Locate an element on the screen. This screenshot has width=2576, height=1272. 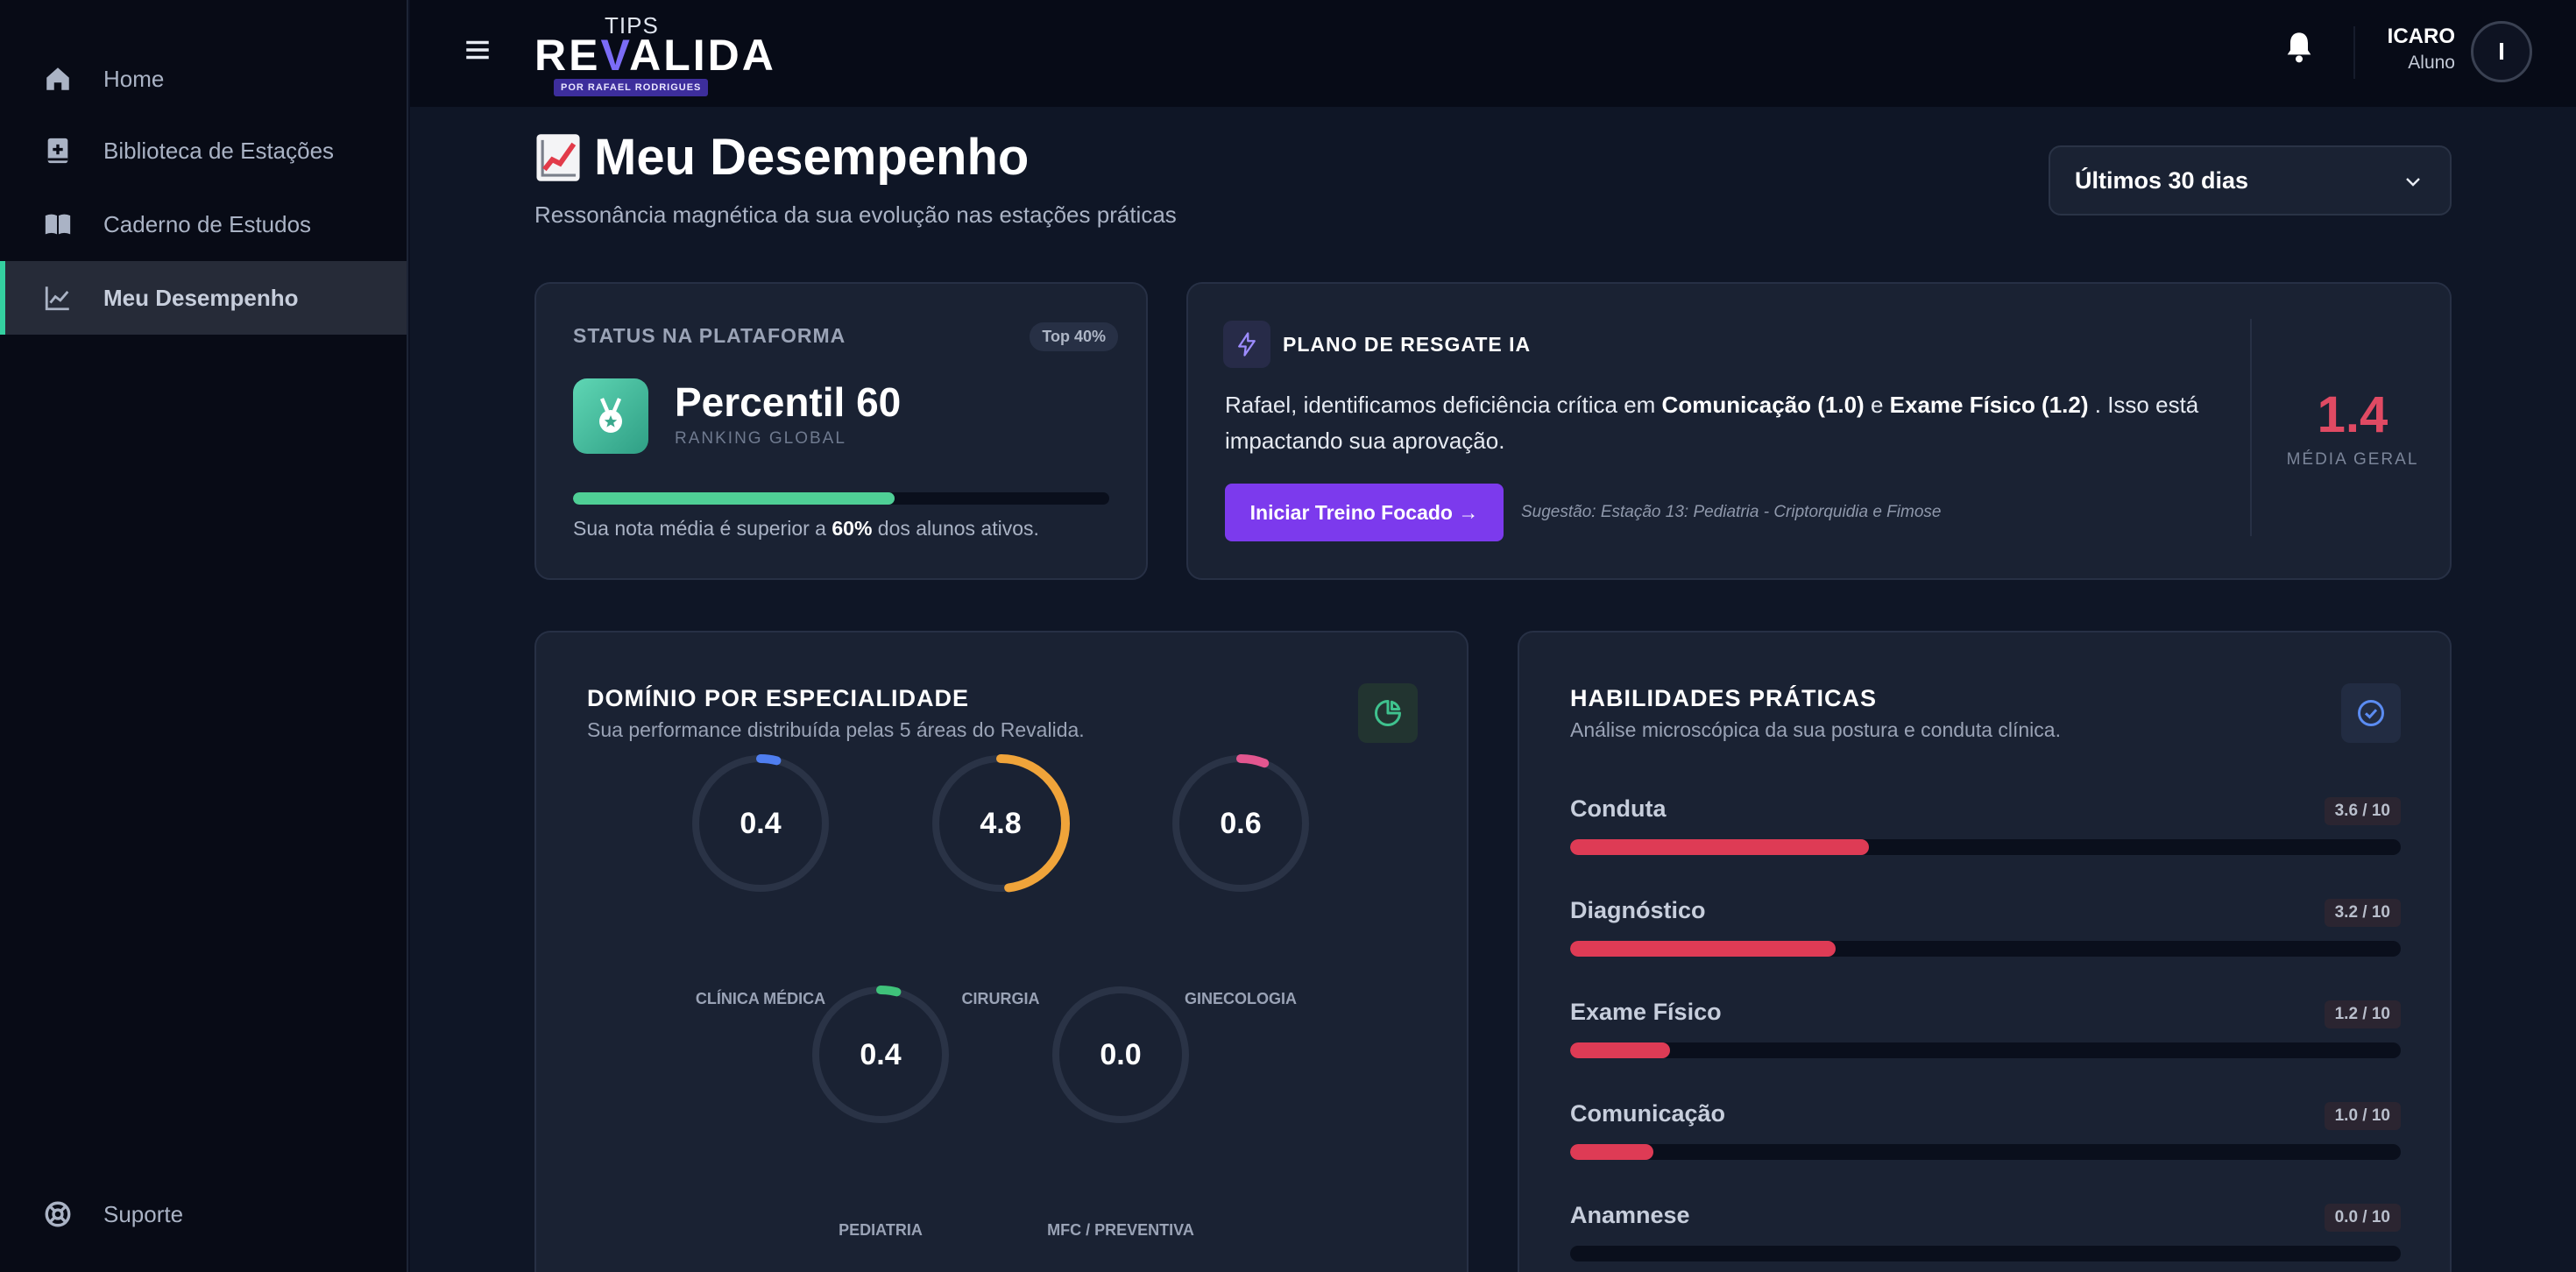
divider is located at coordinates (2251, 427).